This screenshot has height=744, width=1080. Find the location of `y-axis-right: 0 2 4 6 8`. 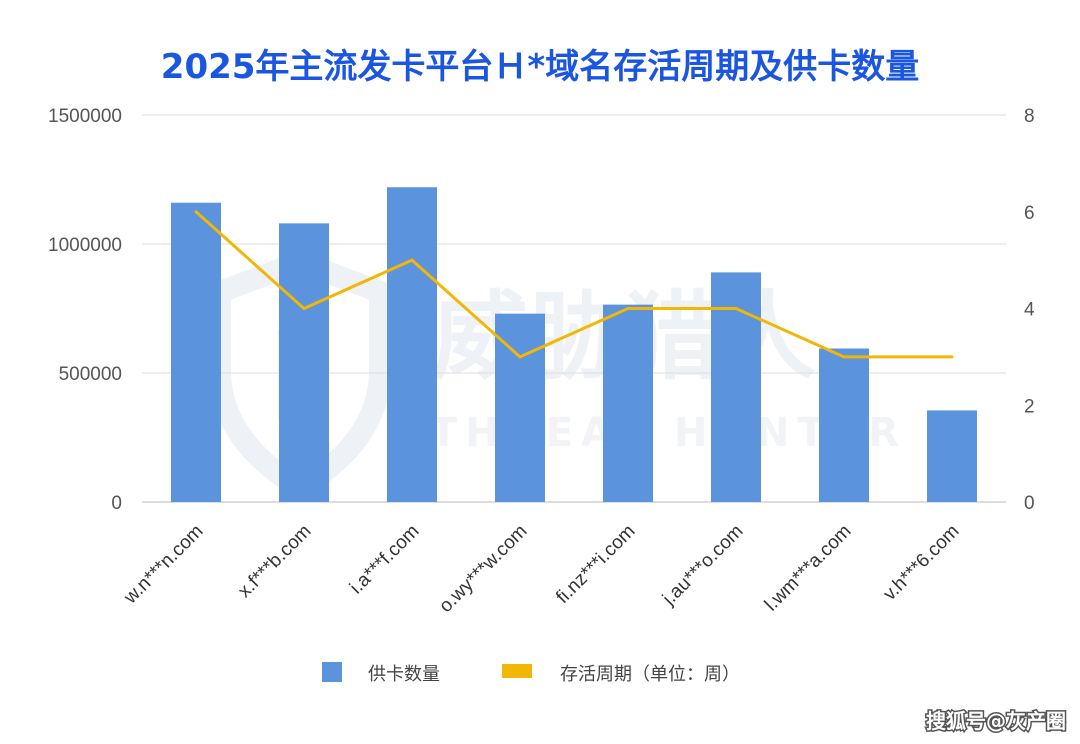

y-axis-right: 0 2 4 6 8 is located at coordinates (1029, 310).